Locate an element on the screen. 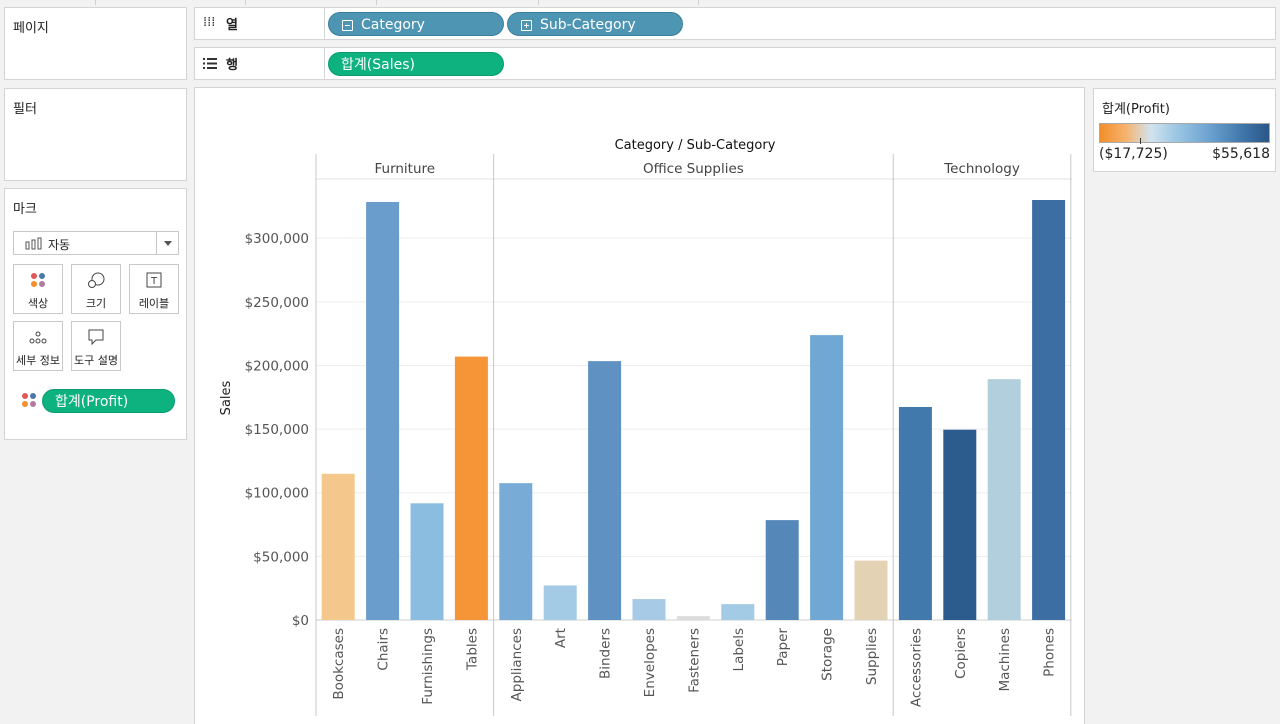 Image resolution: width=1280 pixels, height=724 pixels. chevron-down-icon is located at coordinates (167, 243).